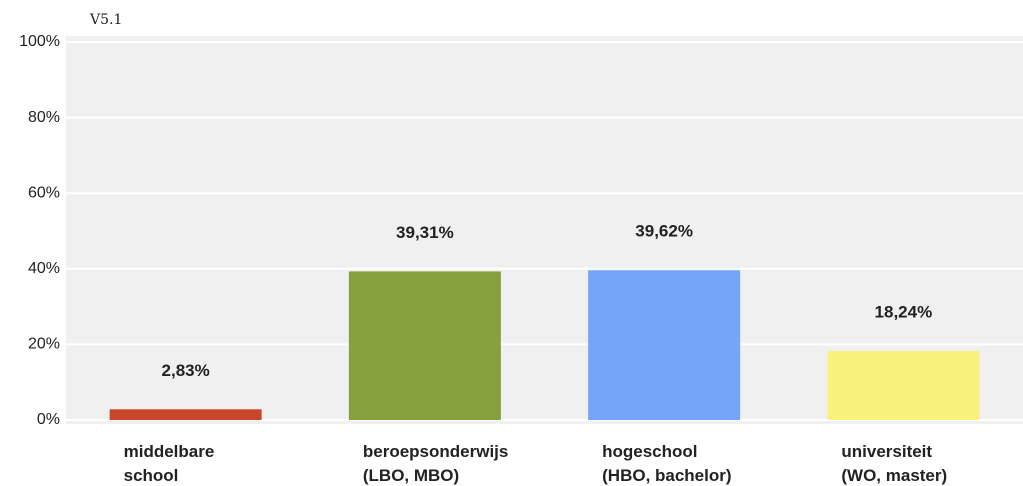 This screenshot has height=486, width=1023. I want to click on x-tick-label-line: hogeschool, so click(649, 451).